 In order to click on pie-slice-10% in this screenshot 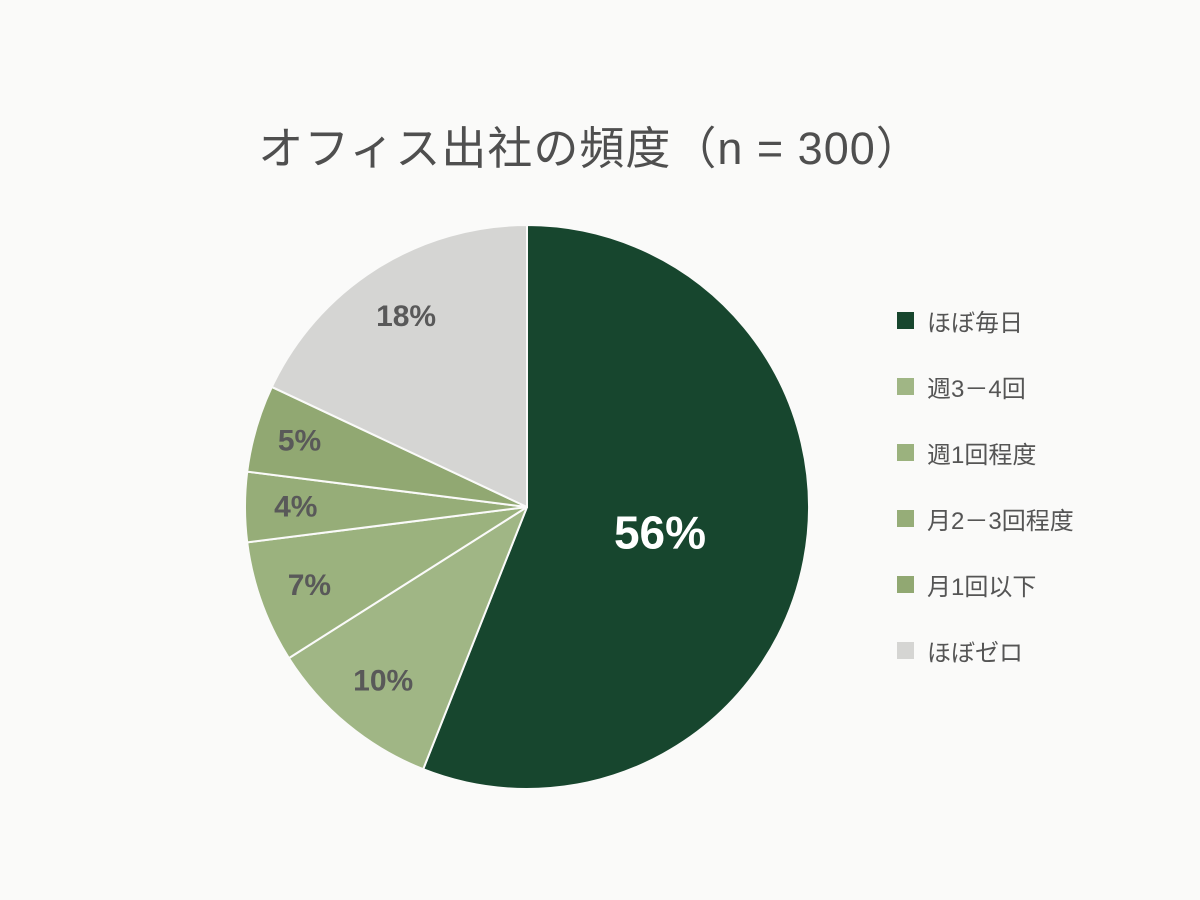, I will do `click(407, 638)`.